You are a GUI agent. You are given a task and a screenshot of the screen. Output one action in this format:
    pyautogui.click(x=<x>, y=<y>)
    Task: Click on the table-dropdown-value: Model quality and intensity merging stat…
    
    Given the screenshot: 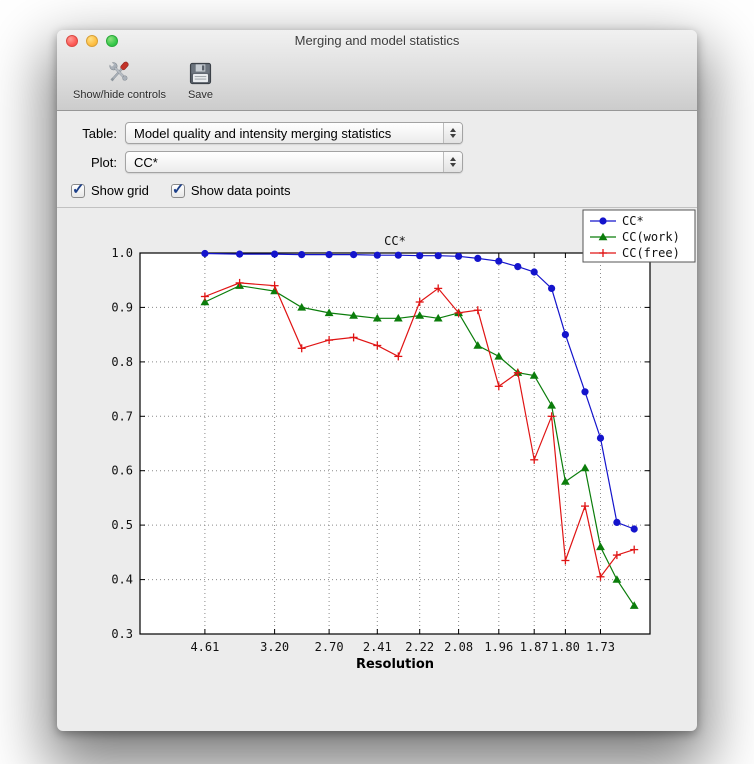 What is the action you would take?
    pyautogui.click(x=263, y=133)
    